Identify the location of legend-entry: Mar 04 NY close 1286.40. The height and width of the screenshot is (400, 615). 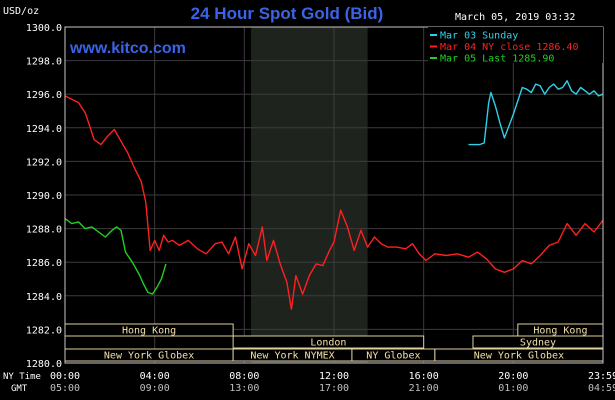
(509, 47).